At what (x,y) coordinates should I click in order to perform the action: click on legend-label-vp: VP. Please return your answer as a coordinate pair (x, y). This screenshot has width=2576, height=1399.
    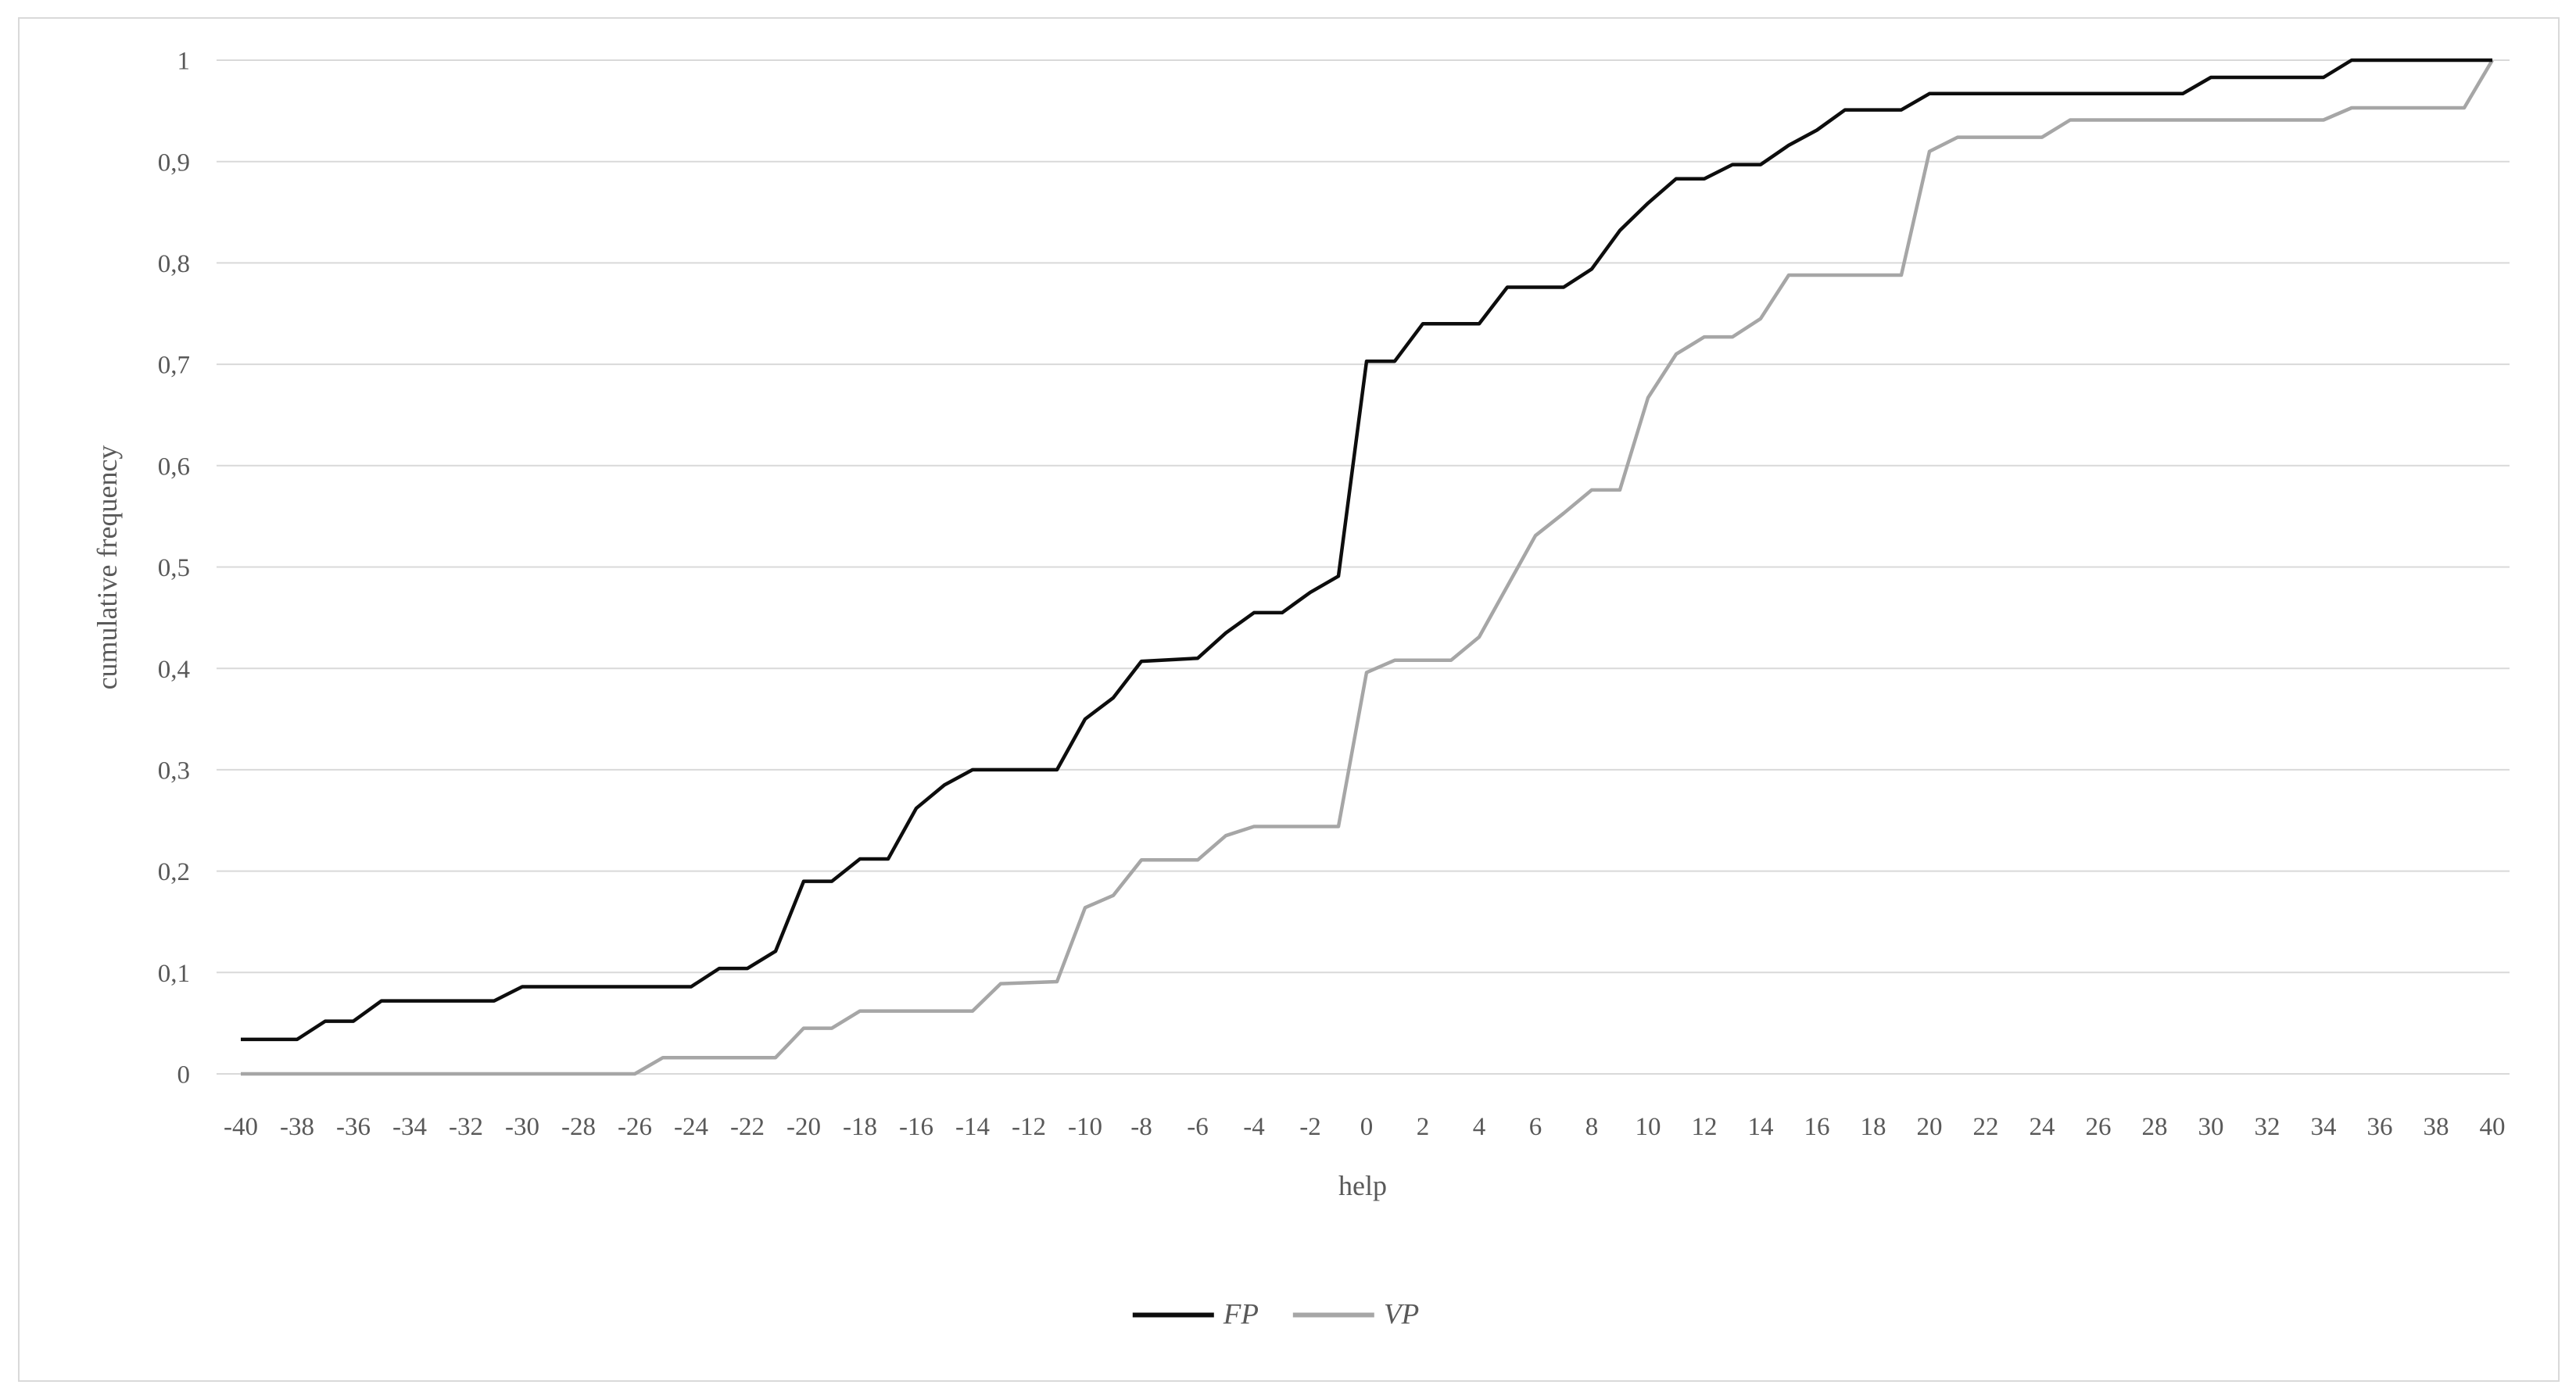
    Looking at the image, I should click on (1402, 1314).